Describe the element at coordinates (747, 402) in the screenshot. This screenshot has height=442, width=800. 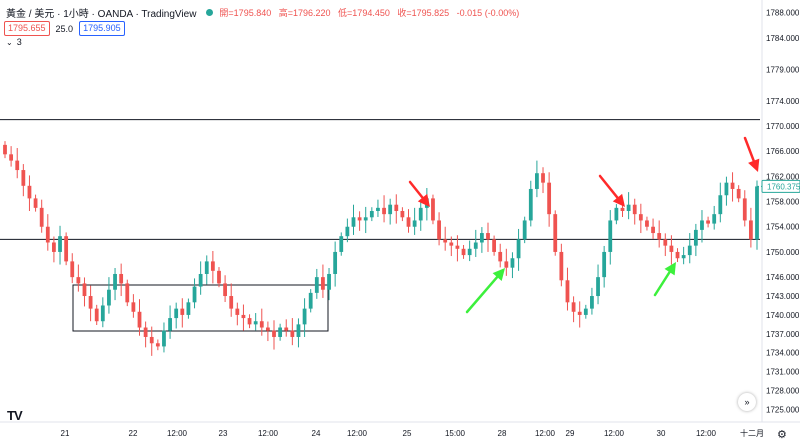
I see `double-chevron-right-icon: »` at that location.